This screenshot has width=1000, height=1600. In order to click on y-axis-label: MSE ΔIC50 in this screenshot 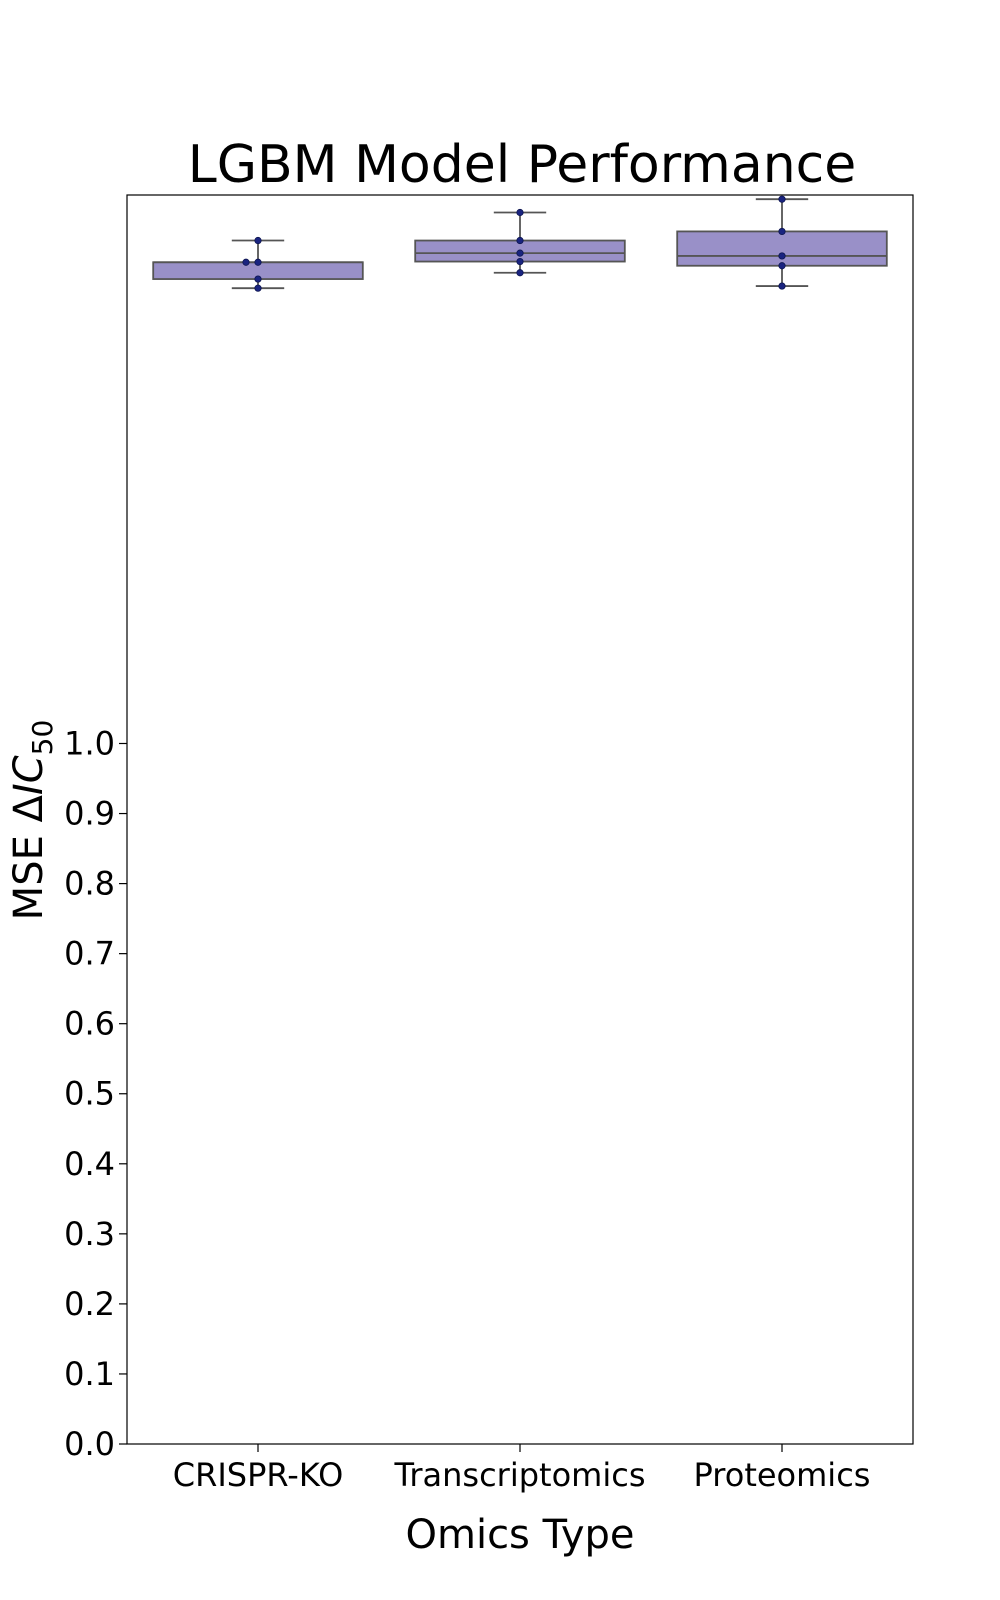, I will do `click(32, 820)`.